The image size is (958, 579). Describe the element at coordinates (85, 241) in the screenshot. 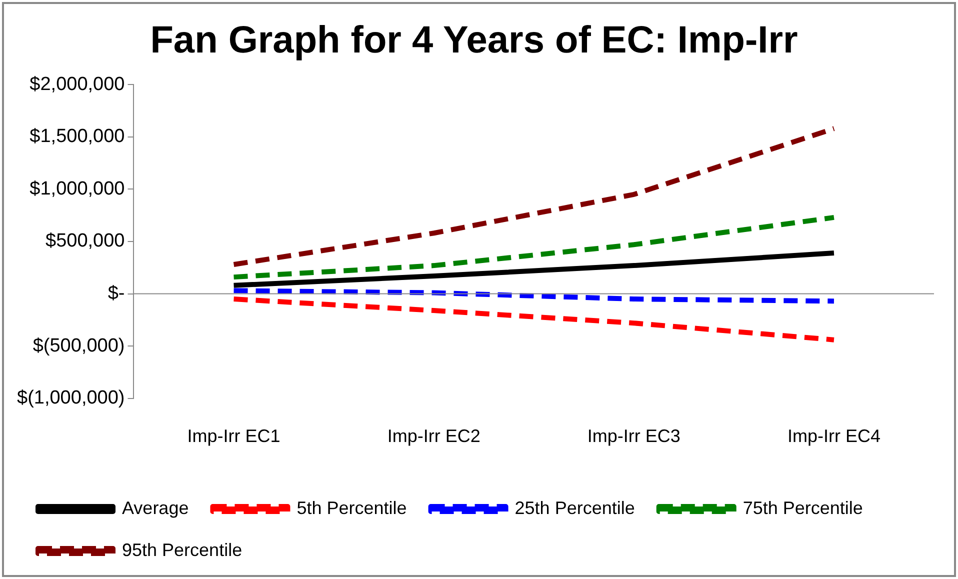

I see `y-tick-label: $500,000` at that location.